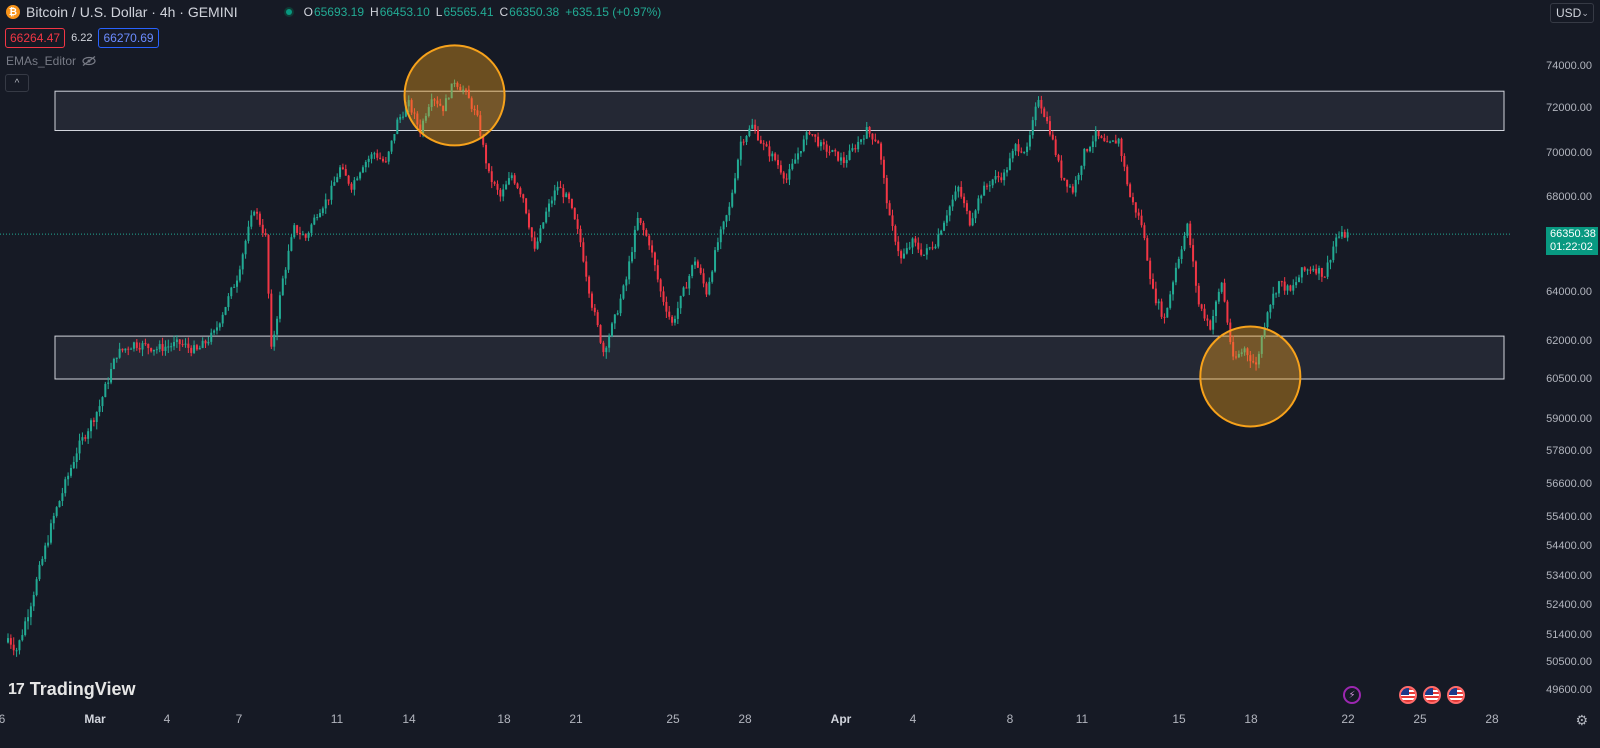 This screenshot has width=1600, height=748. What do you see at coordinates (1492, 719) in the screenshot?
I see `time-axis-label: 28` at bounding box center [1492, 719].